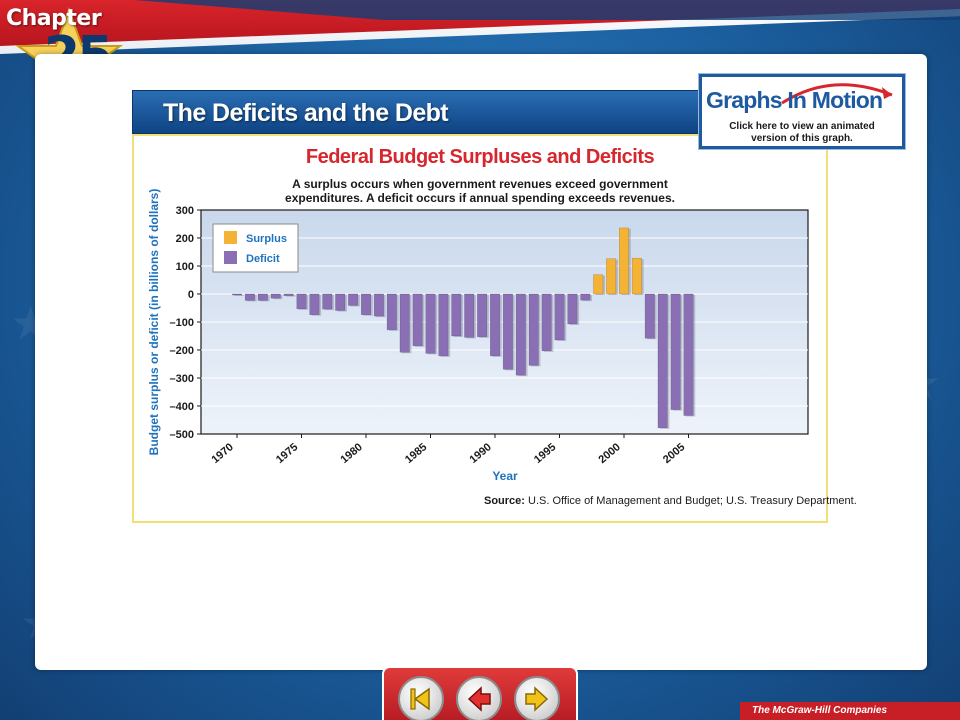  I want to click on y-tick-labels: 300 200 100 0 –100 –200 –300 –400 –500, so click(185, 323).